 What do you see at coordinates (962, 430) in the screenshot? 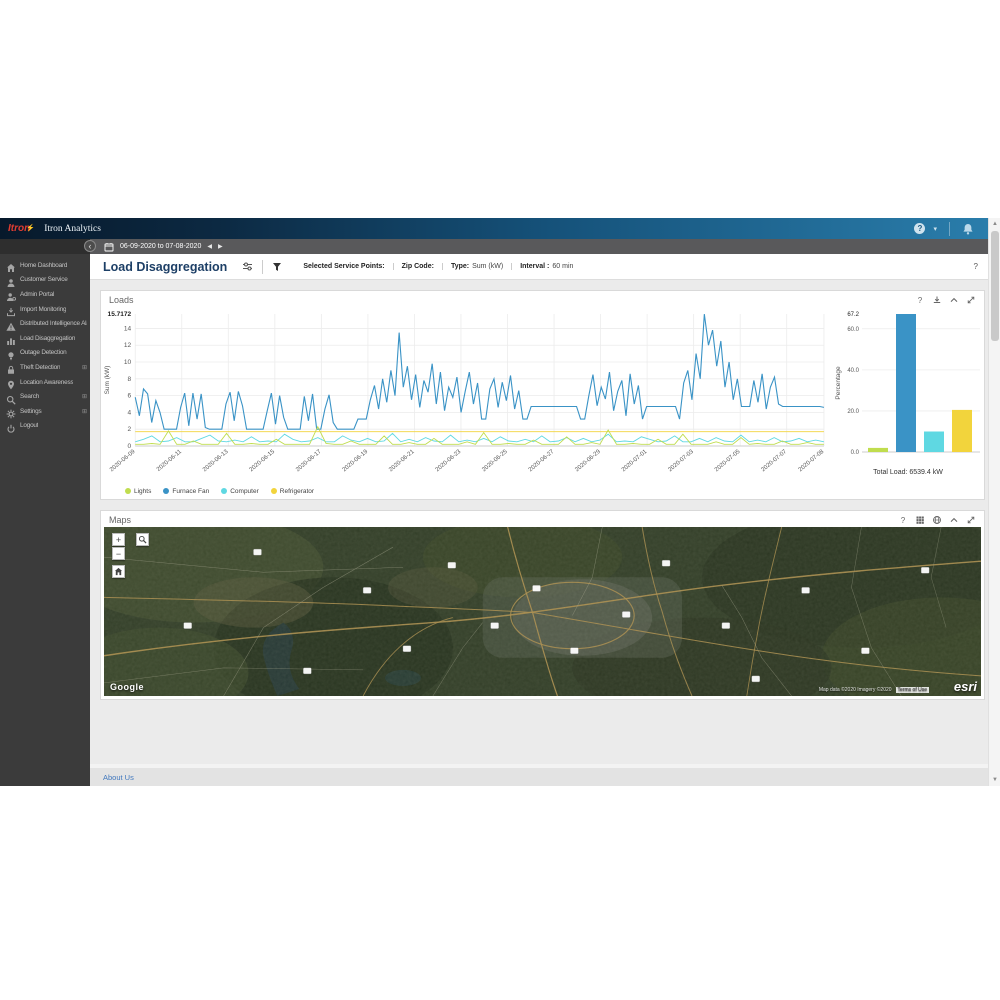
I see `bar-refrigerator` at bounding box center [962, 430].